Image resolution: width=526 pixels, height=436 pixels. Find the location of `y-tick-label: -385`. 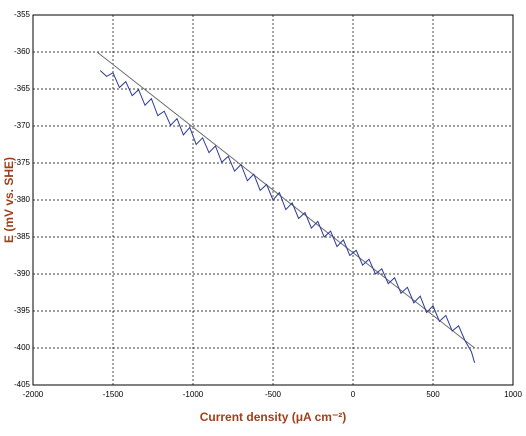

y-tick-label: -385 is located at coordinates (22, 236).